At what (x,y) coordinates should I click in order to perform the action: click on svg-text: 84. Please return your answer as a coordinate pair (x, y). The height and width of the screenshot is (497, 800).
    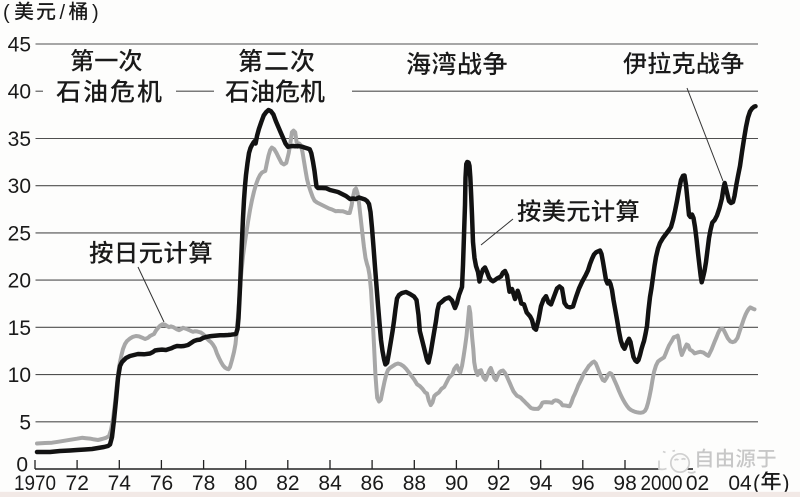
    Looking at the image, I should click on (330, 483).